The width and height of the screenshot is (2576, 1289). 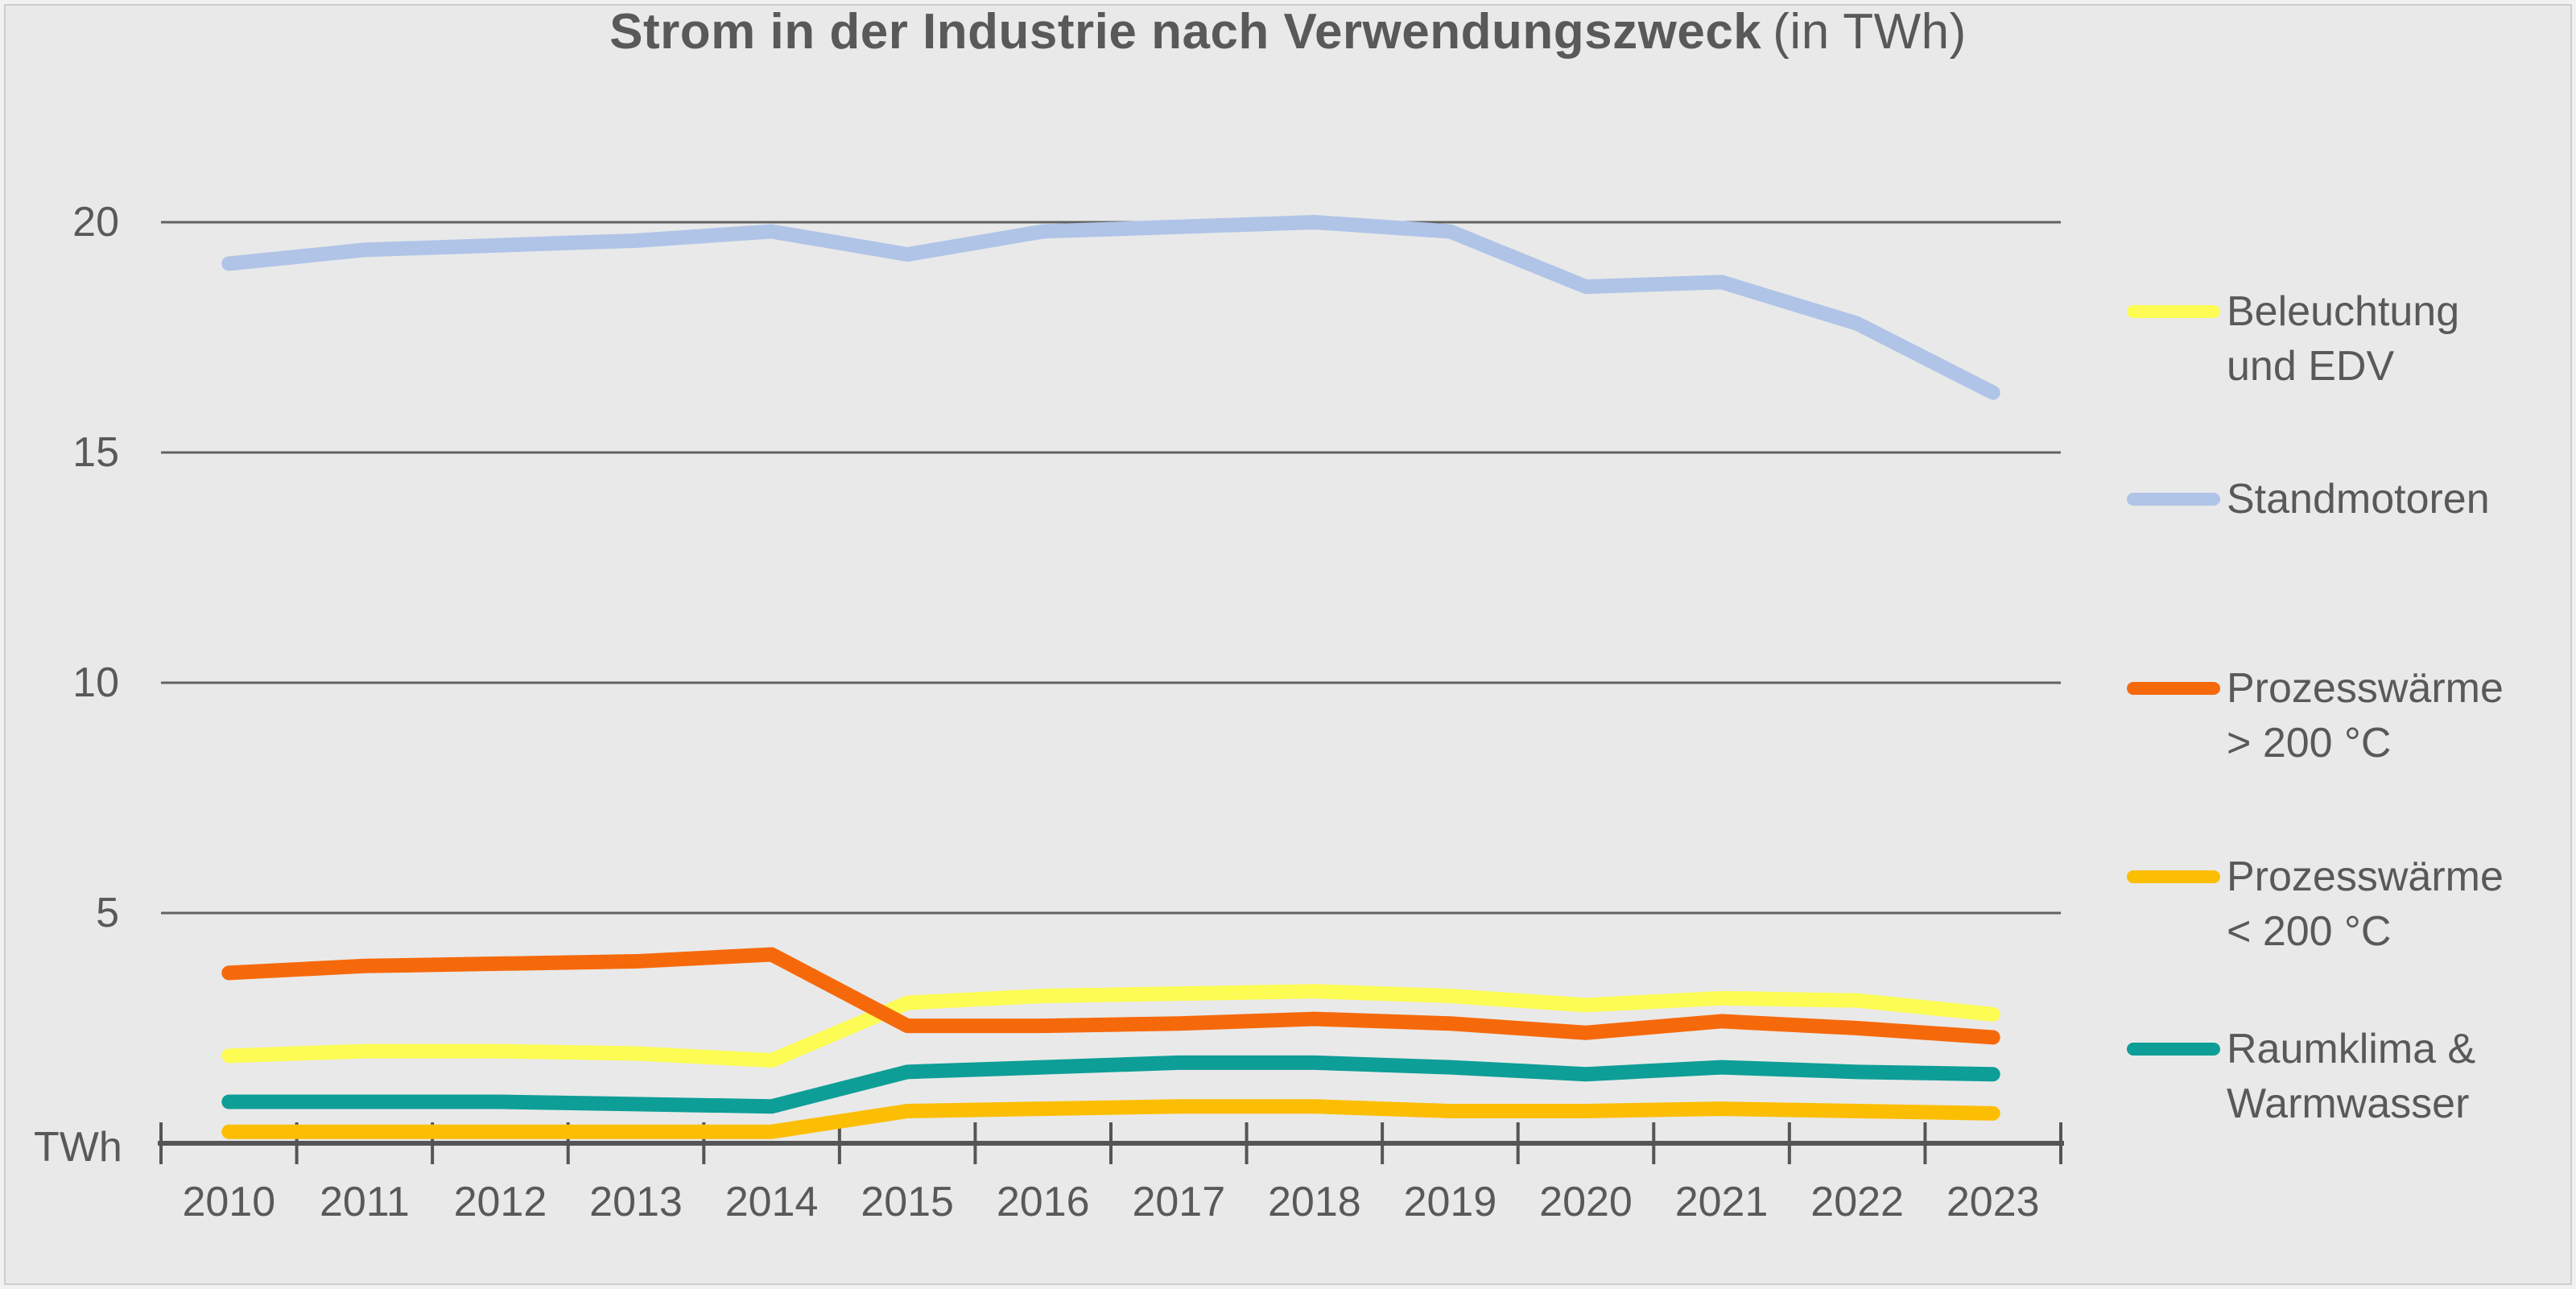 I want to click on x-axis-tick-label: 2011, so click(x=365, y=1202).